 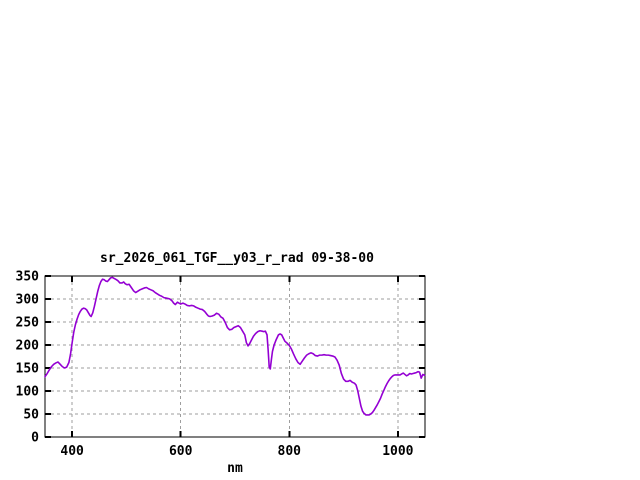 I want to click on x-tick-label: 600, so click(x=181, y=451).